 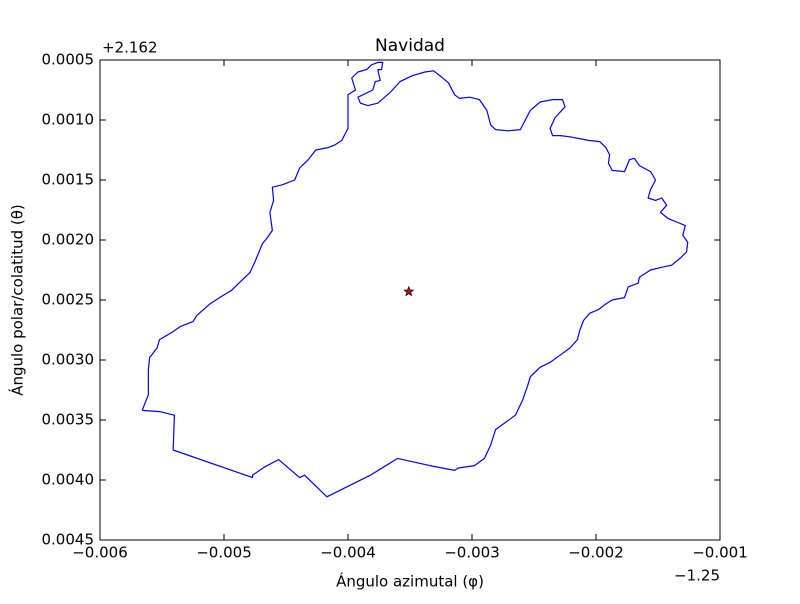 What do you see at coordinates (68, 60) in the screenshot?
I see `y-tick-label: 0.0005` at bounding box center [68, 60].